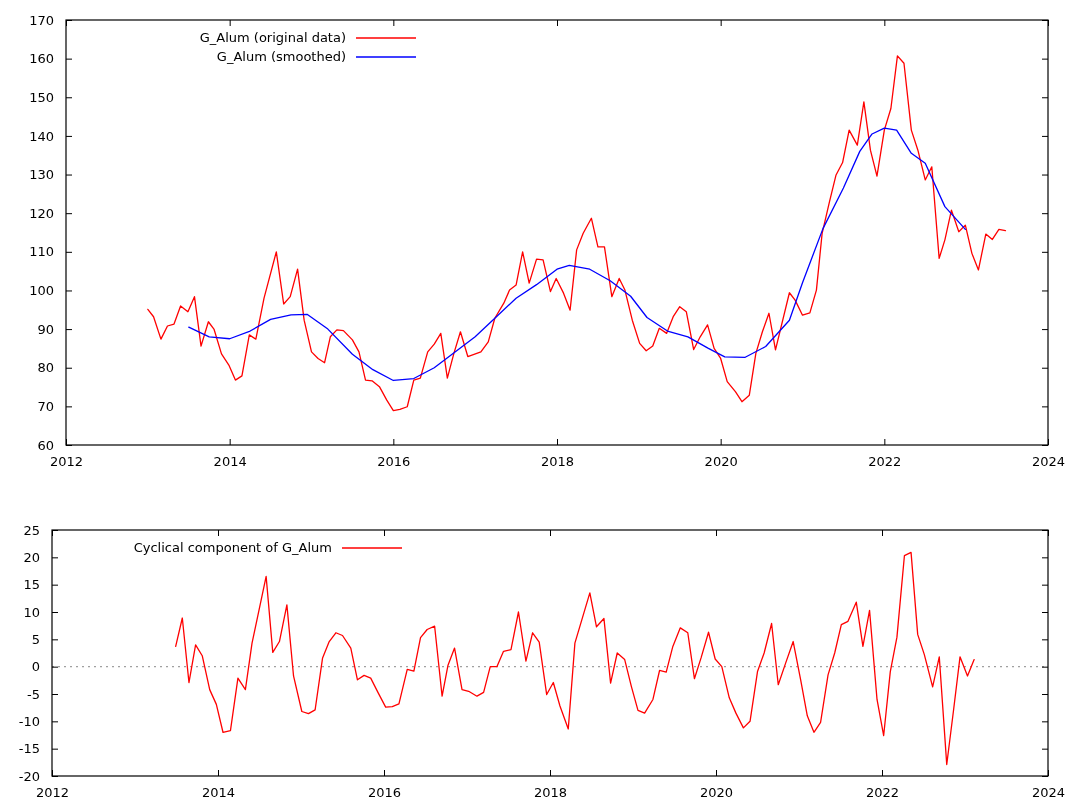  What do you see at coordinates (272, 37) in the screenshot?
I see `legend-label: G_Alum (original data)` at bounding box center [272, 37].